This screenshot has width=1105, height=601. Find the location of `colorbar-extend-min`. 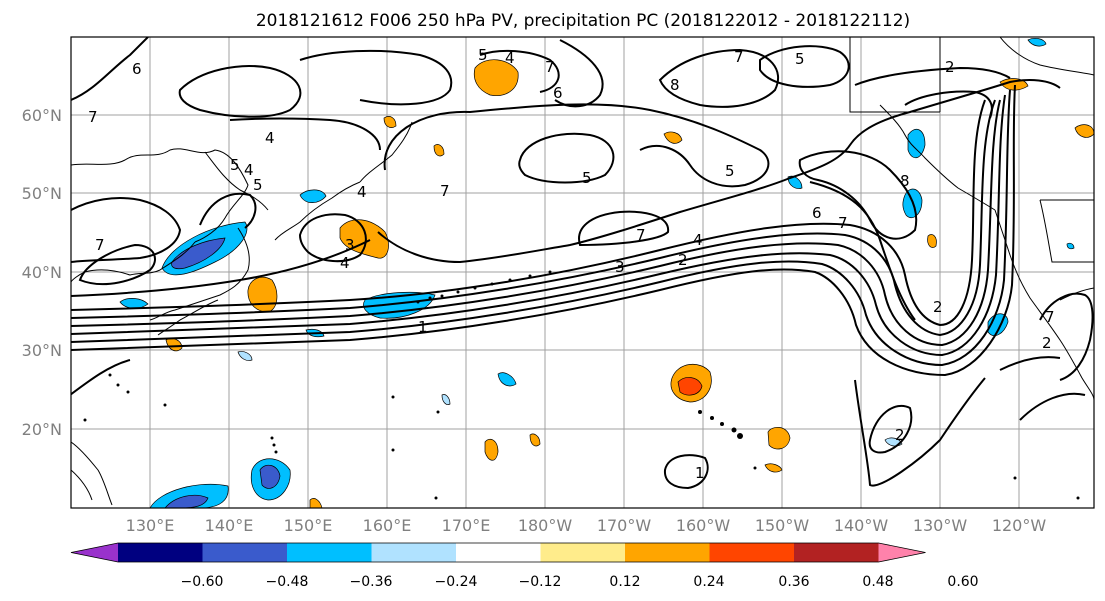

colorbar-extend-min is located at coordinates (94, 552).